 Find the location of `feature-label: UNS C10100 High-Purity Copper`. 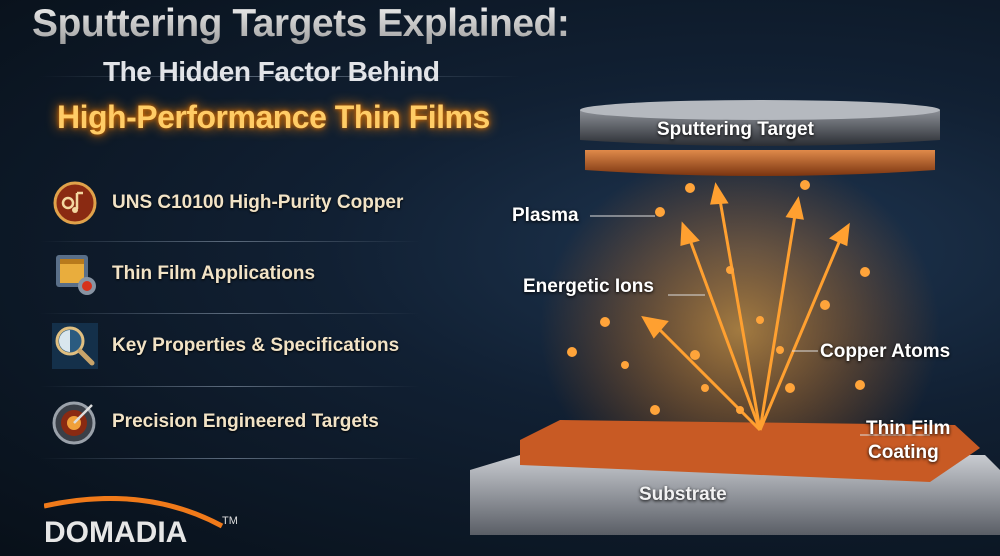

feature-label: UNS C10100 High-Purity Copper is located at coordinates (258, 202).